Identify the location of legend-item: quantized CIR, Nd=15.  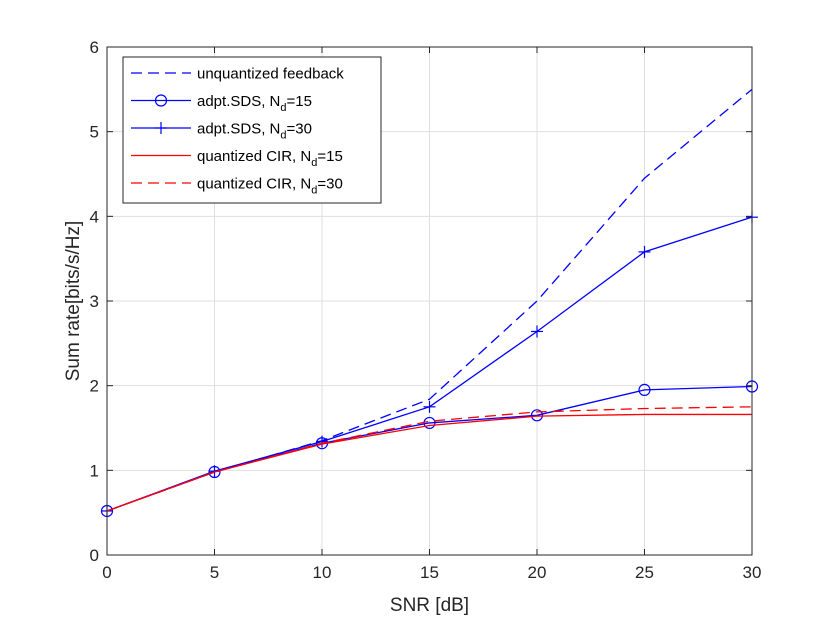
(237, 158).